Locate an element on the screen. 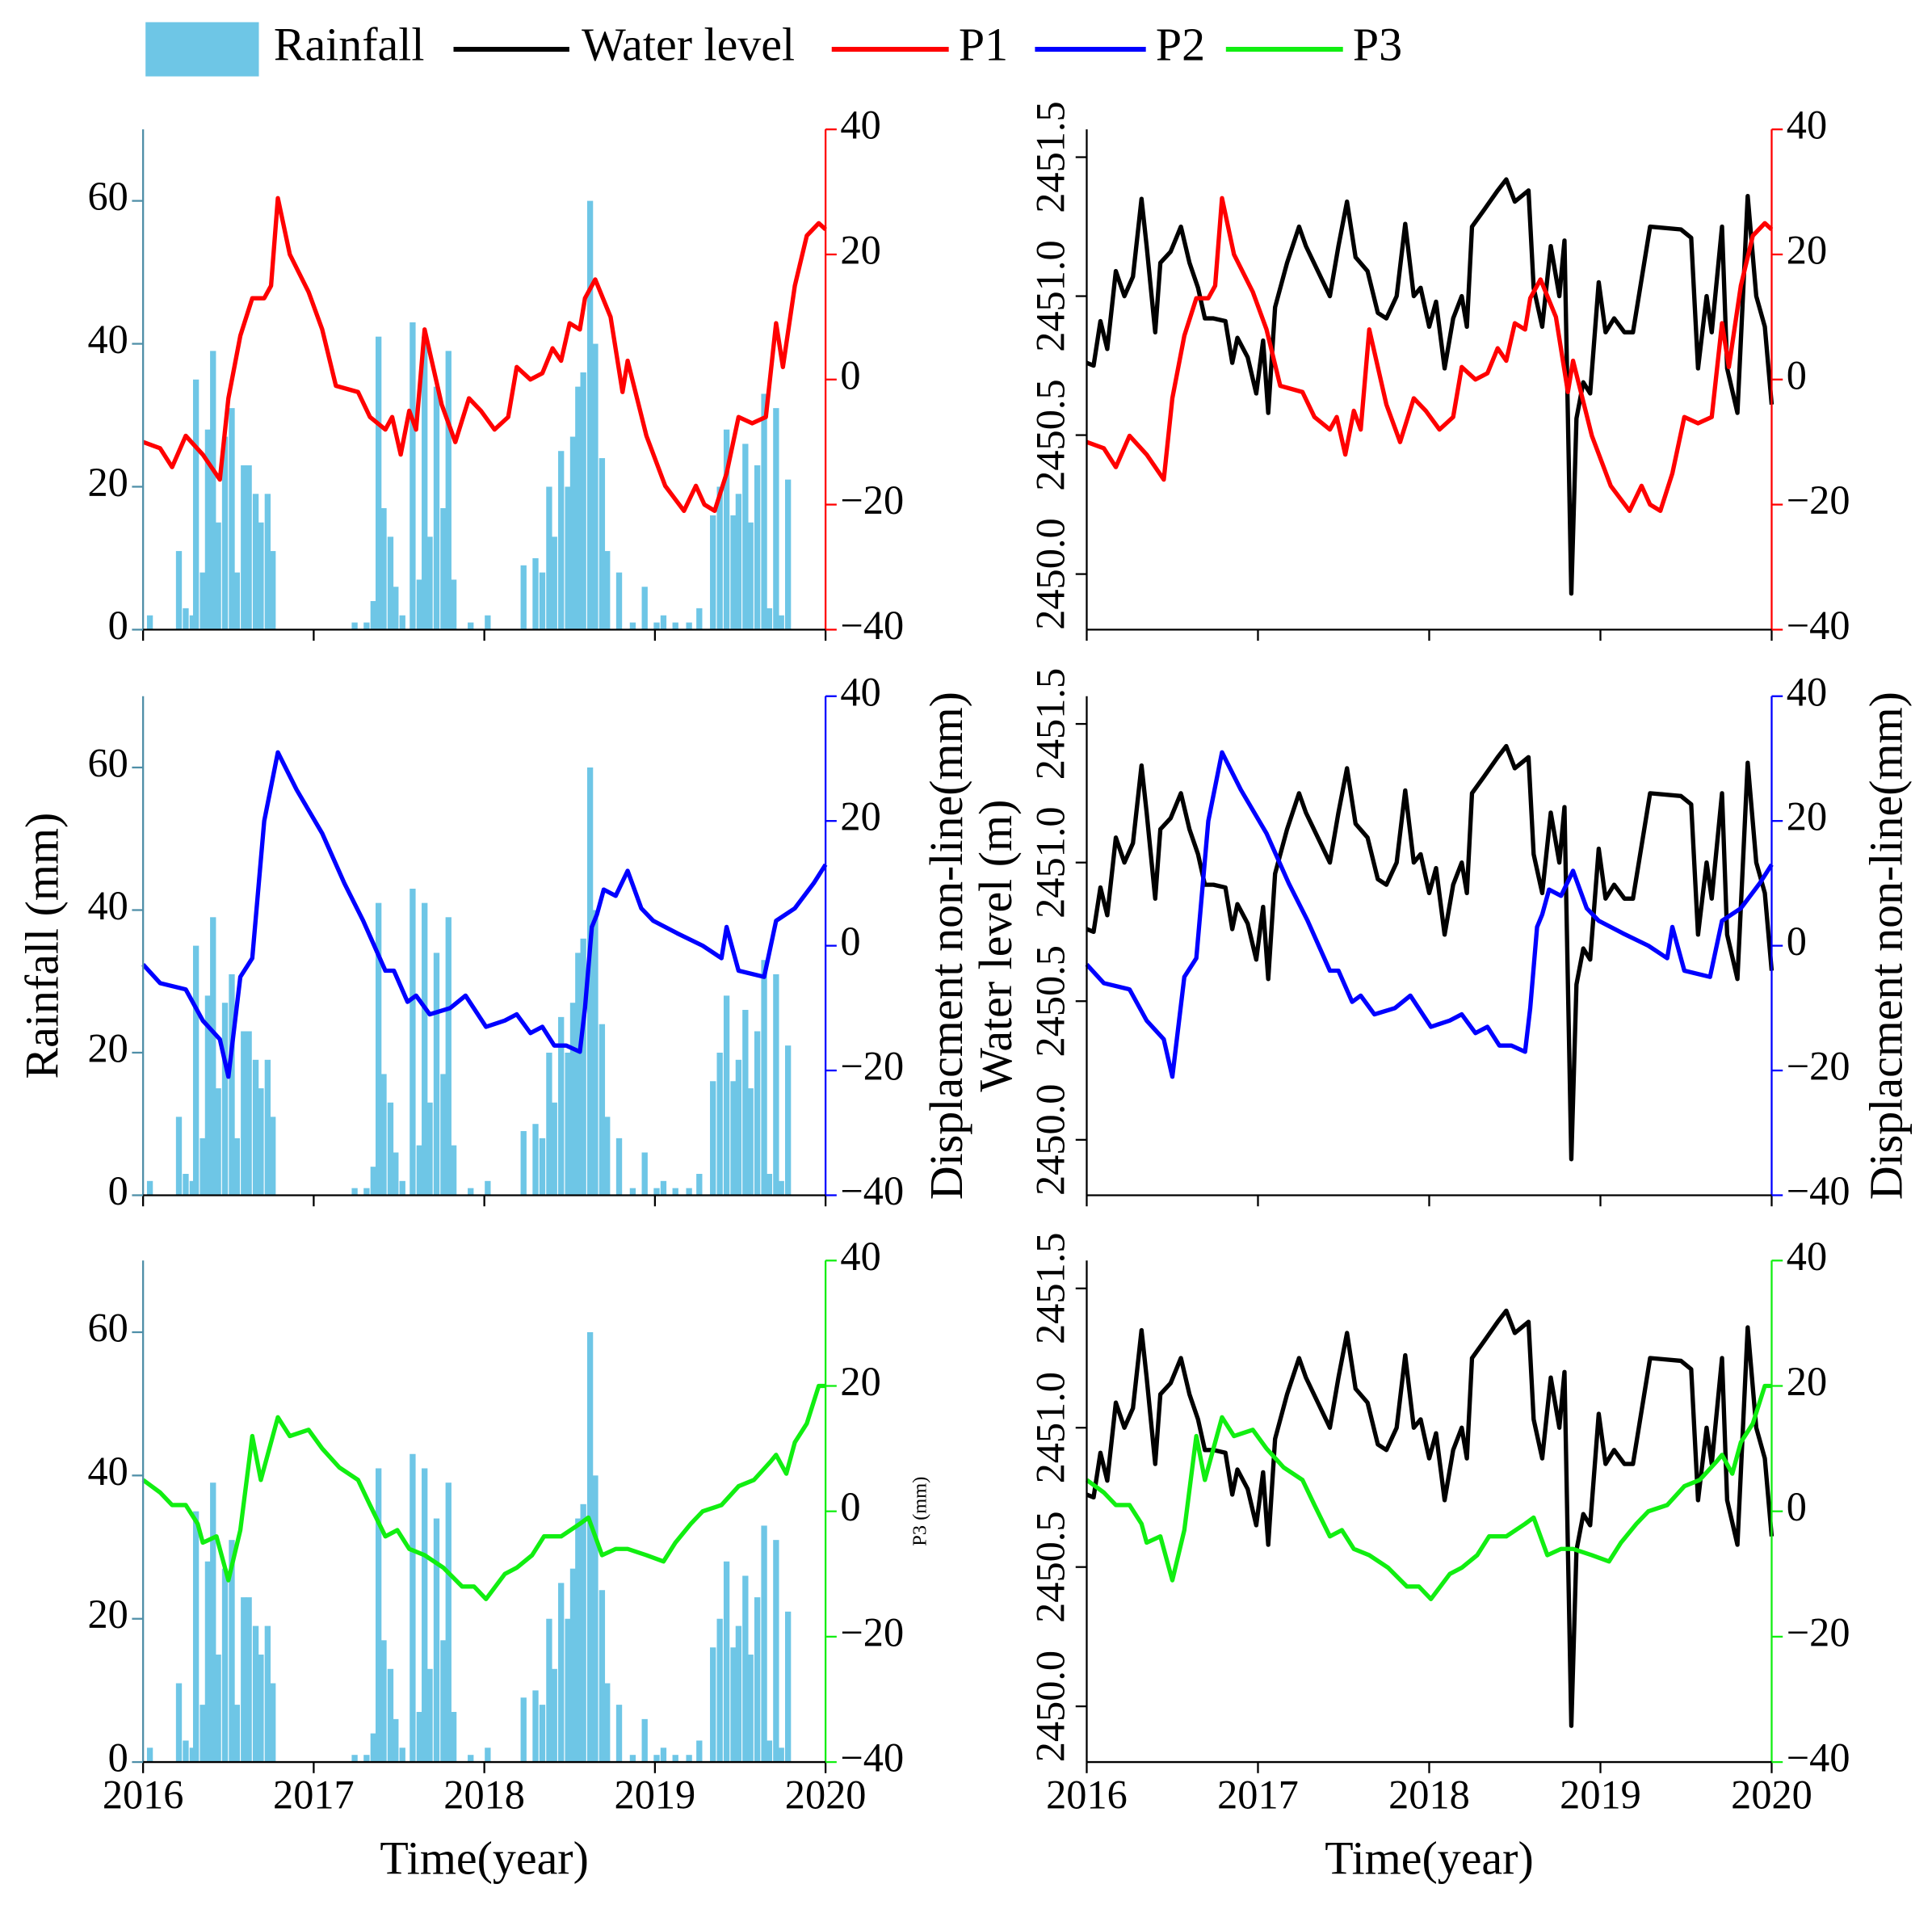  y-tick-label: 2451.0 is located at coordinates (1050, 862).